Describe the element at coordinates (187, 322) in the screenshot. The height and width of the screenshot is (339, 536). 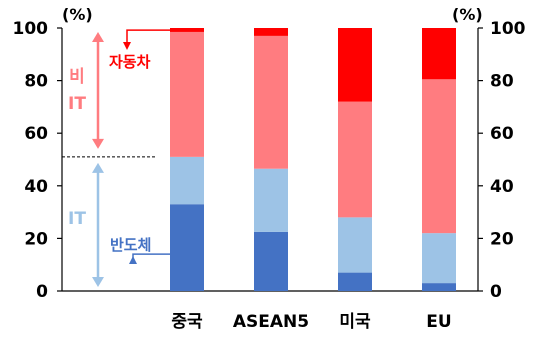
I see `category-label: 중국` at that location.